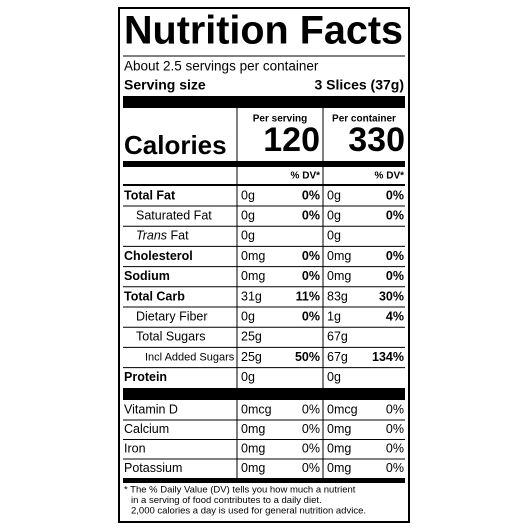  I want to click on amount: 83g, so click(337, 296).